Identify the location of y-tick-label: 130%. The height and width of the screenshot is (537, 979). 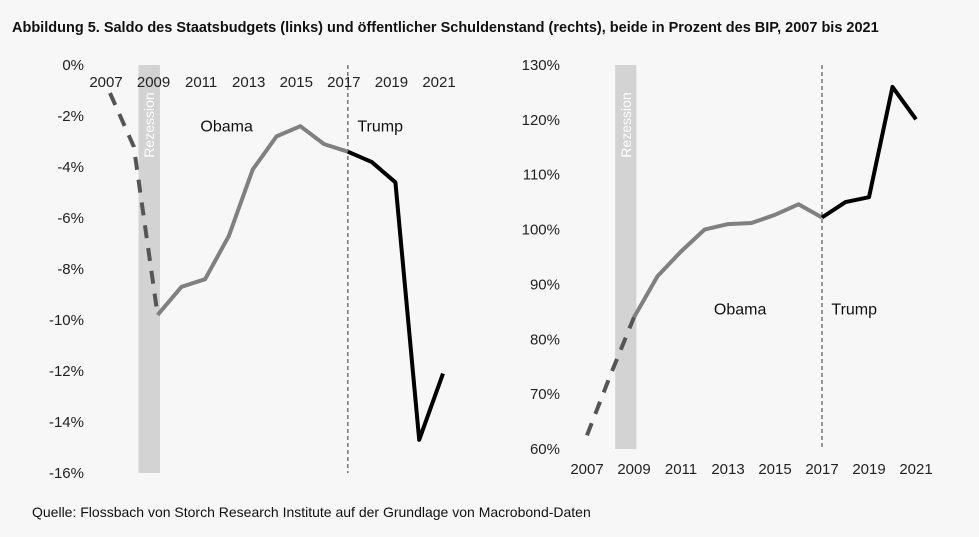
(541, 65).